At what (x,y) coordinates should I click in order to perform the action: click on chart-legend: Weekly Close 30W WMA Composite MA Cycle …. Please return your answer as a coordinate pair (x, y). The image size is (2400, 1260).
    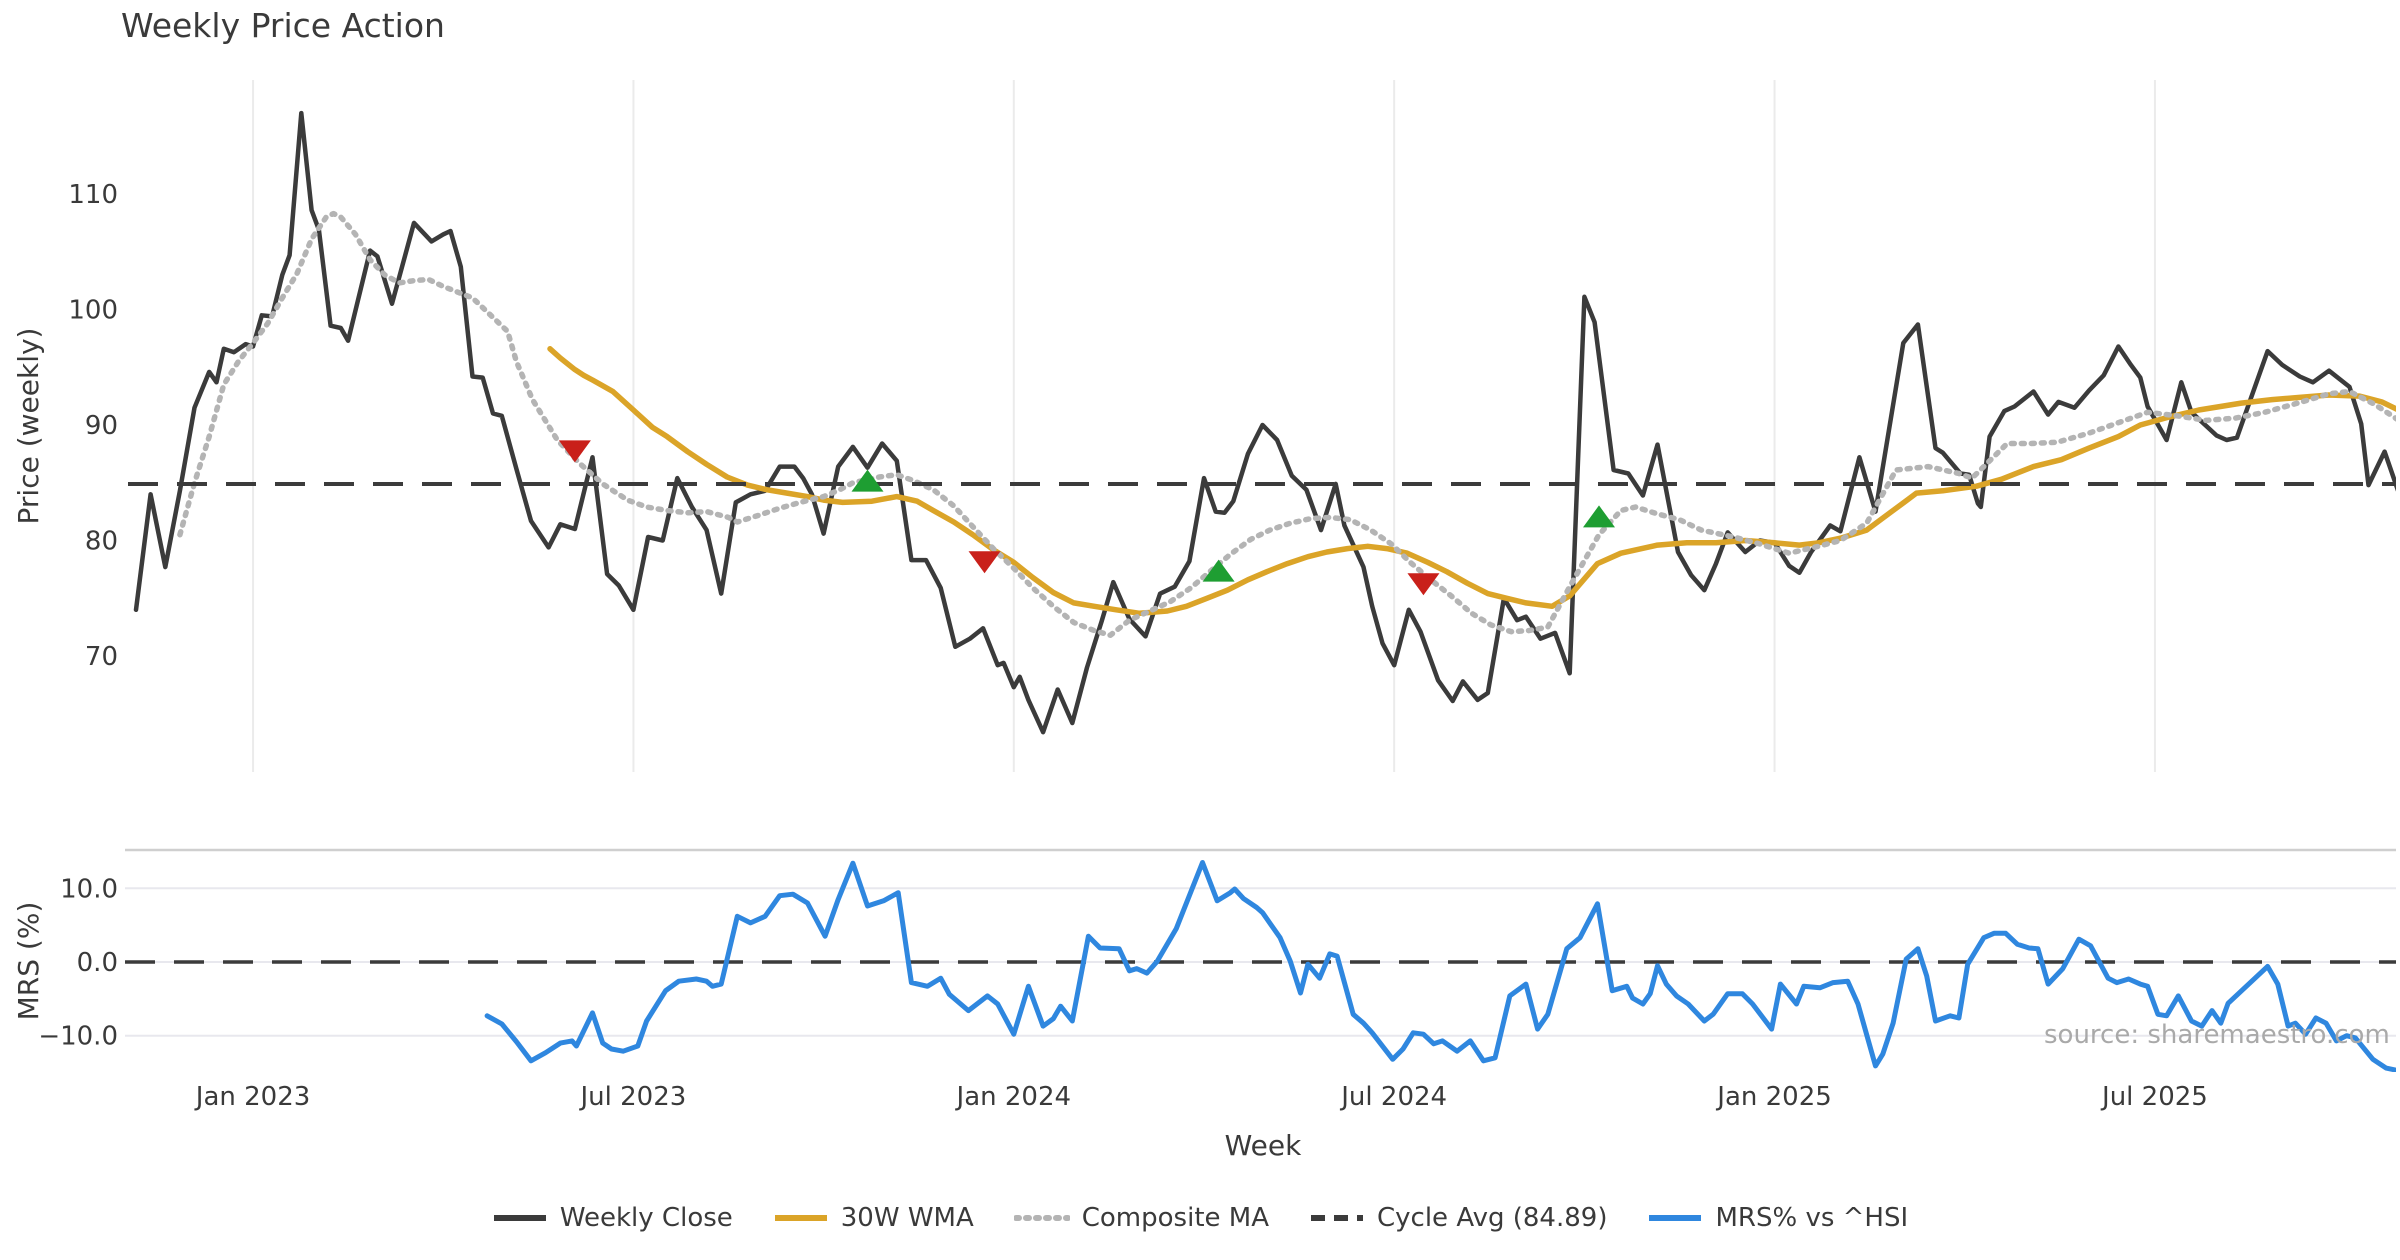
    Looking at the image, I should click on (1200, 1218).